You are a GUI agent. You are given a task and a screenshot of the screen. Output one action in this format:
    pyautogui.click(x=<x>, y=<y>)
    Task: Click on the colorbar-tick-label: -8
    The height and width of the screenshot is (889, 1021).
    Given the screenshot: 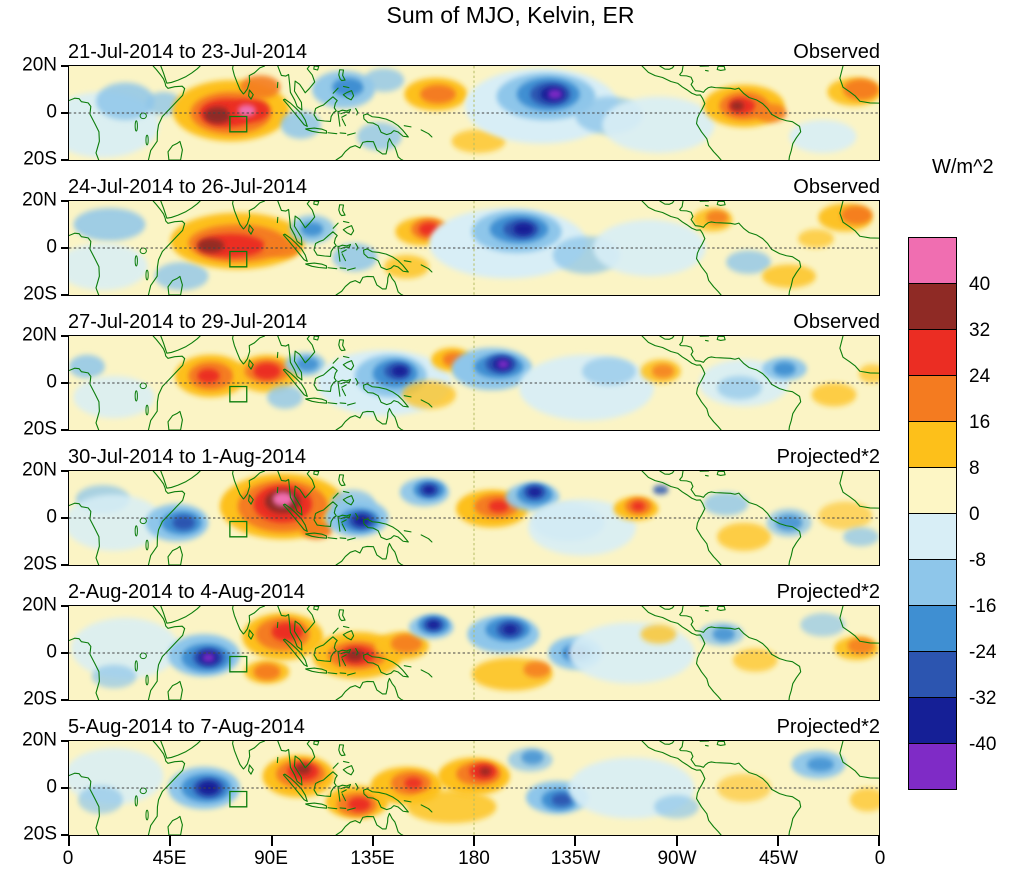 What is the action you would take?
    pyautogui.click(x=977, y=560)
    